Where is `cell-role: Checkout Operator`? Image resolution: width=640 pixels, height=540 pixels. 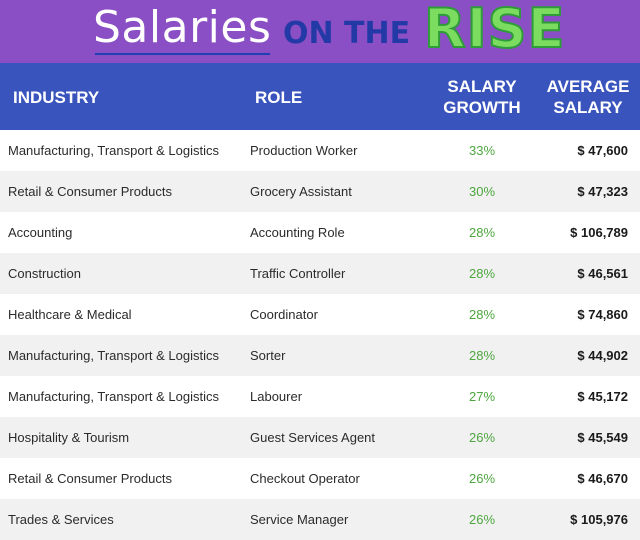
cell-role: Checkout Operator is located at coordinates (305, 478).